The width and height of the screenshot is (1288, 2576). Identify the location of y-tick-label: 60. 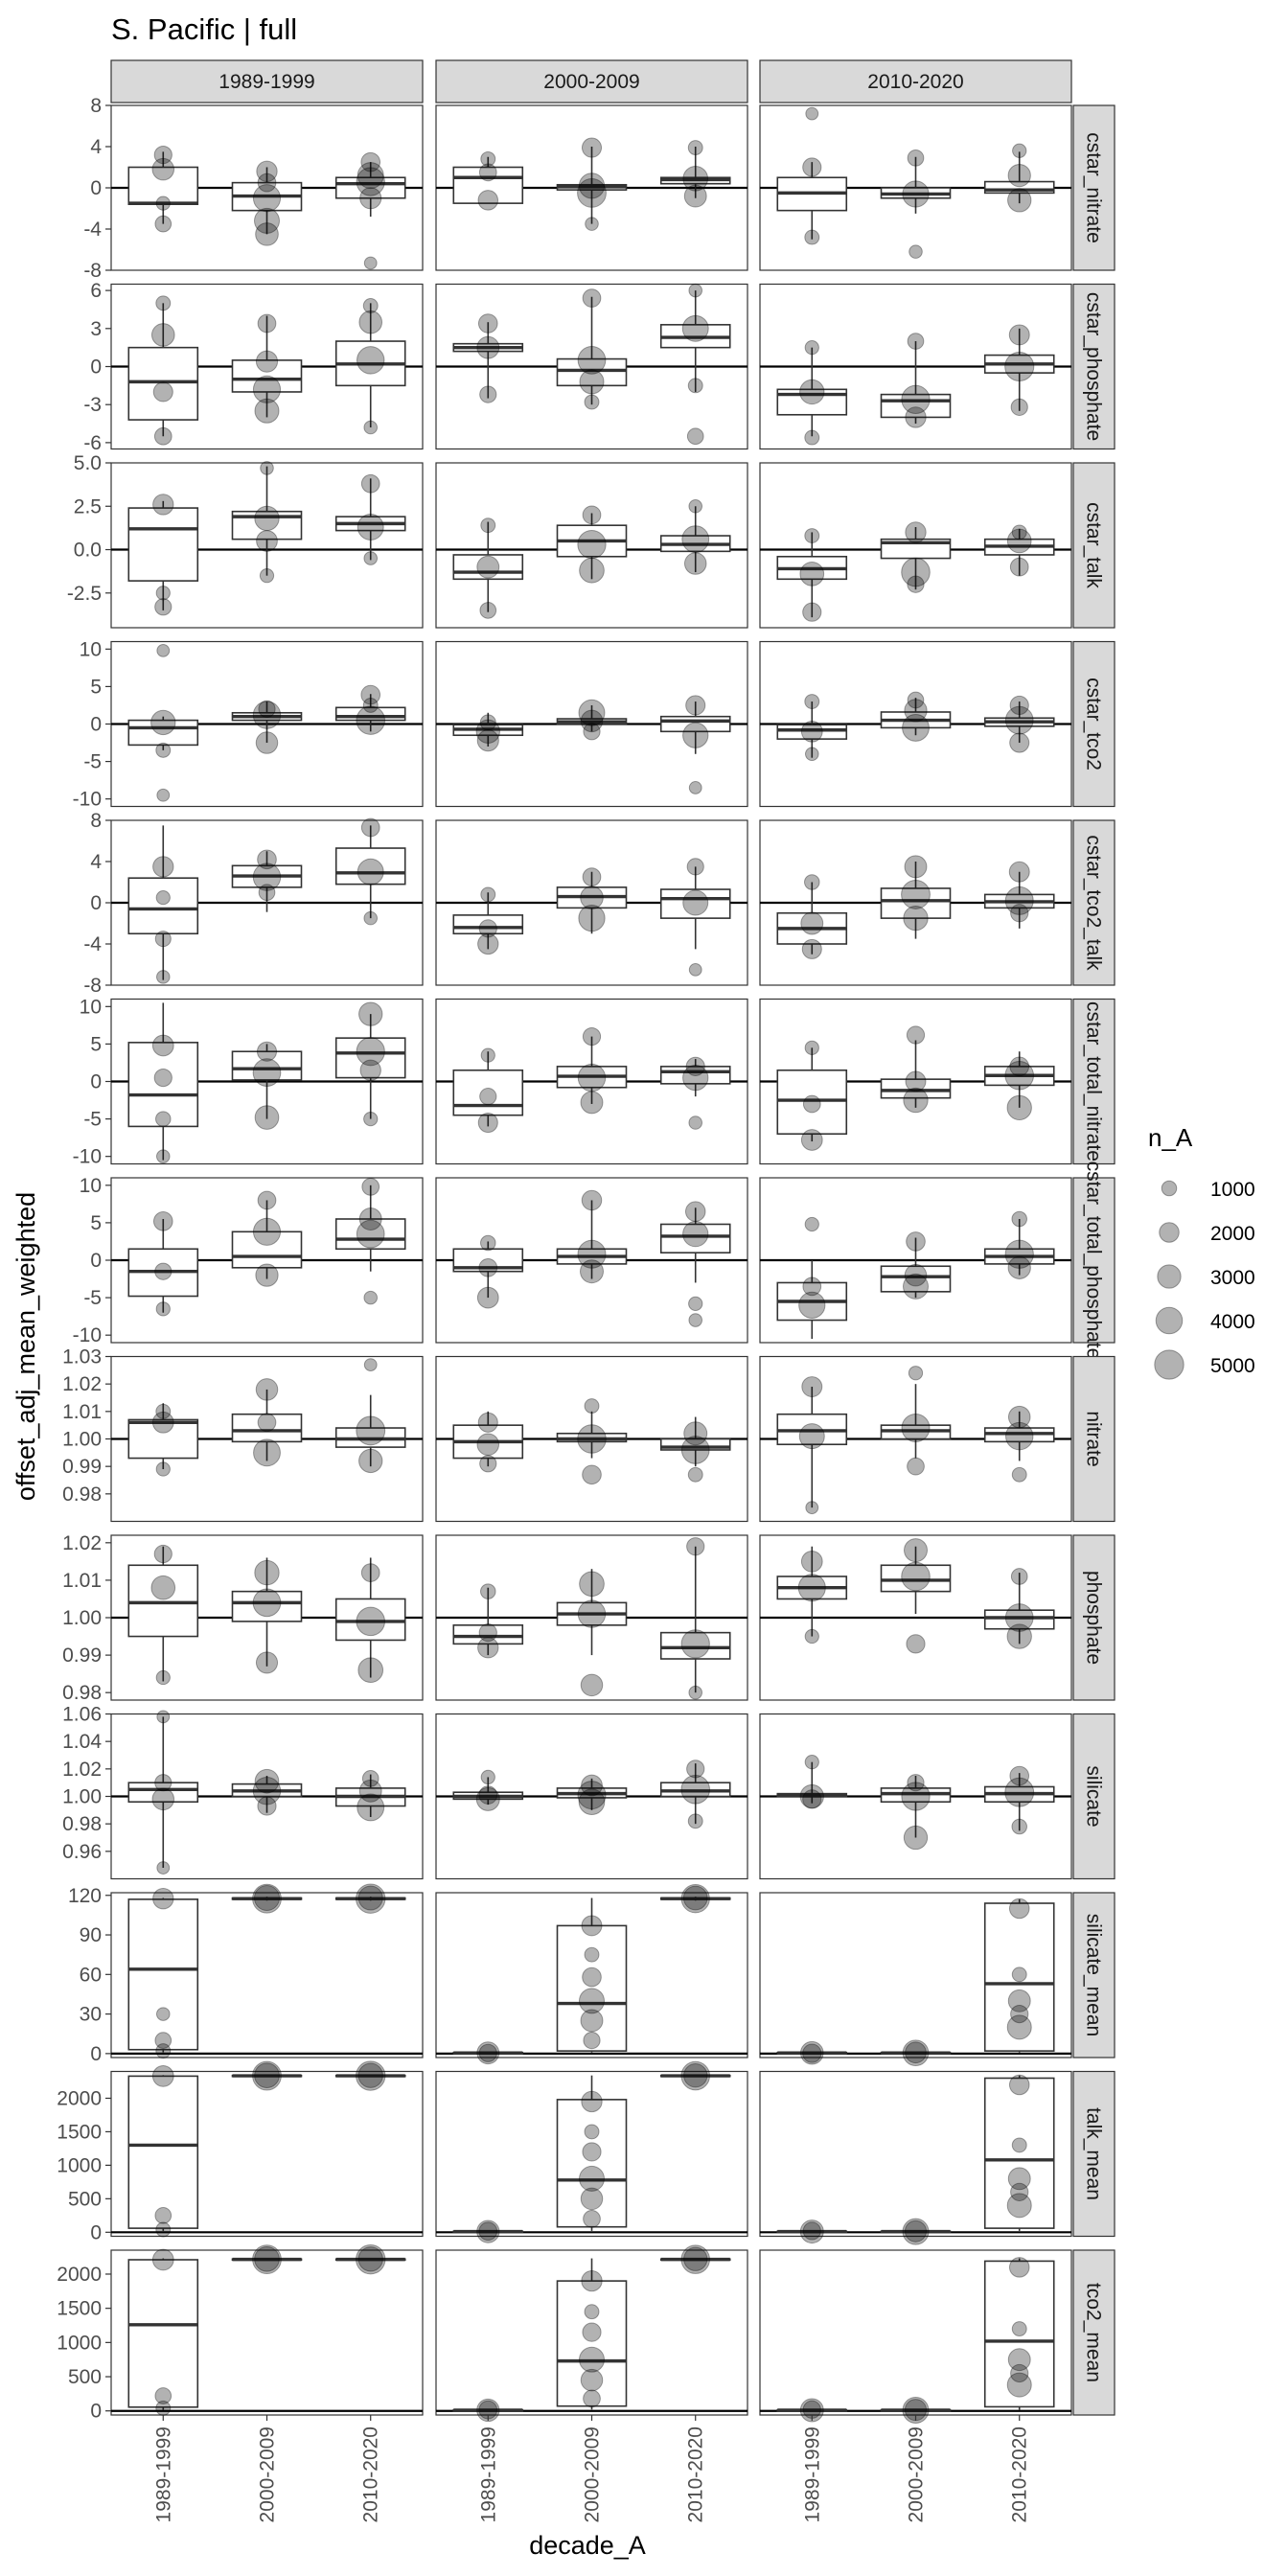
(91, 1975).